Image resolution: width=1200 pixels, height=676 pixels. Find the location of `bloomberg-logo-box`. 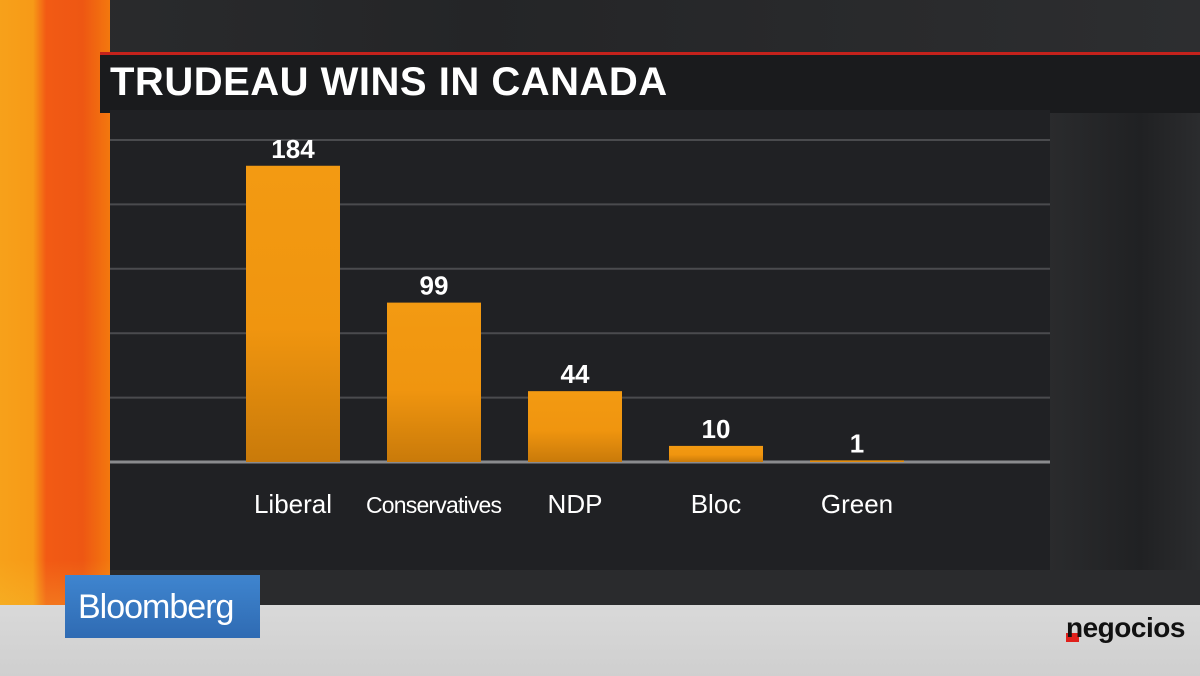

bloomberg-logo-box is located at coordinates (162, 606).